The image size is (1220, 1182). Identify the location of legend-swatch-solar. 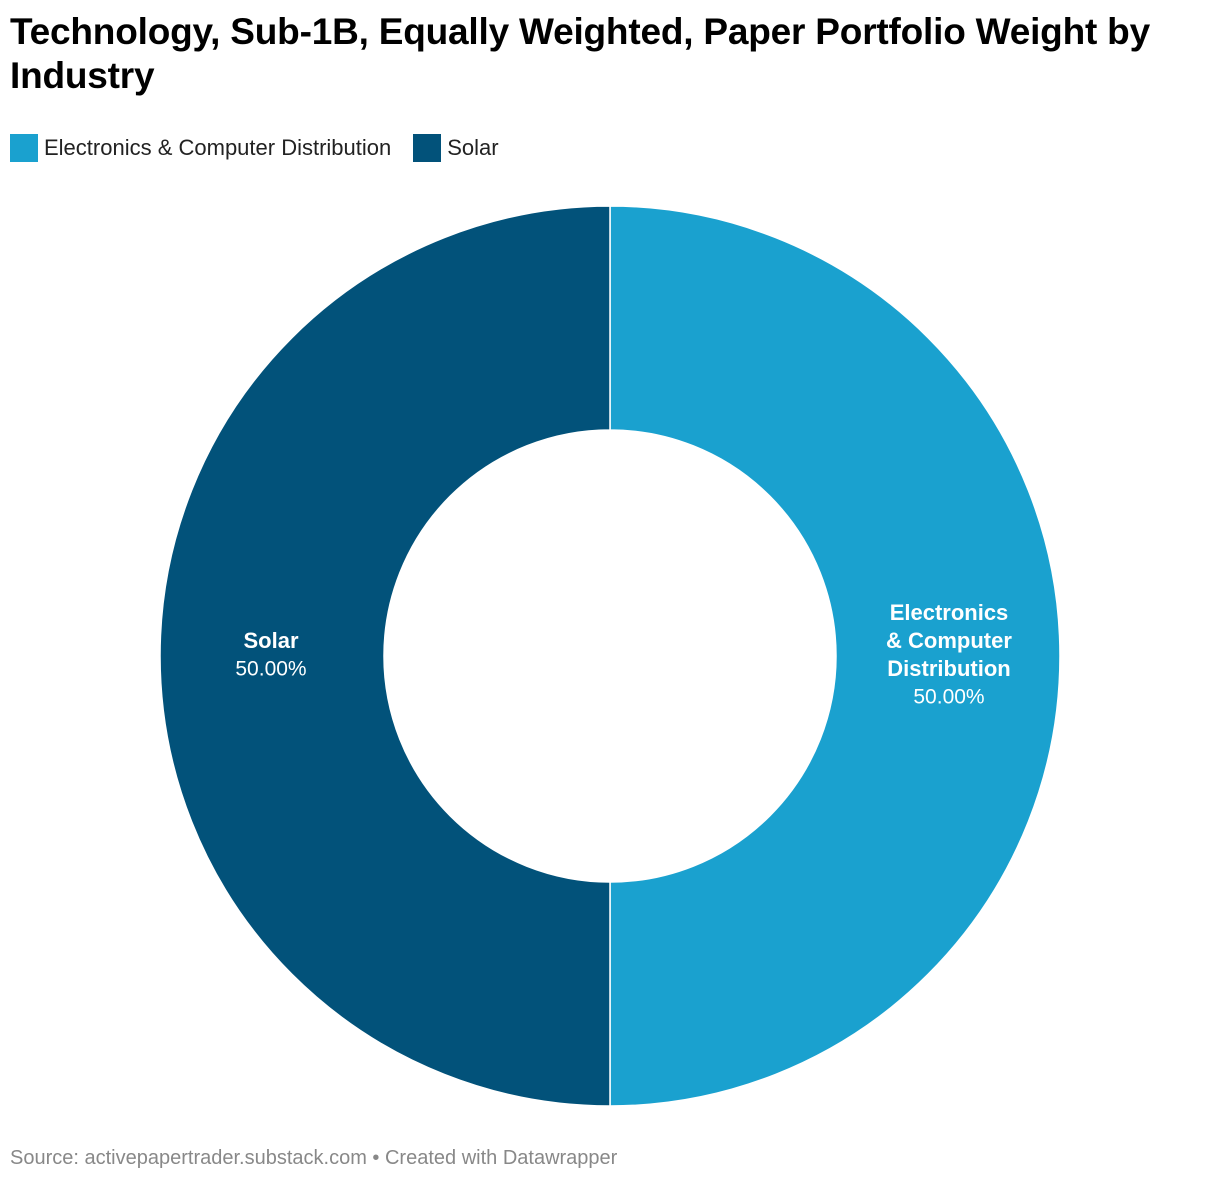
(427, 148).